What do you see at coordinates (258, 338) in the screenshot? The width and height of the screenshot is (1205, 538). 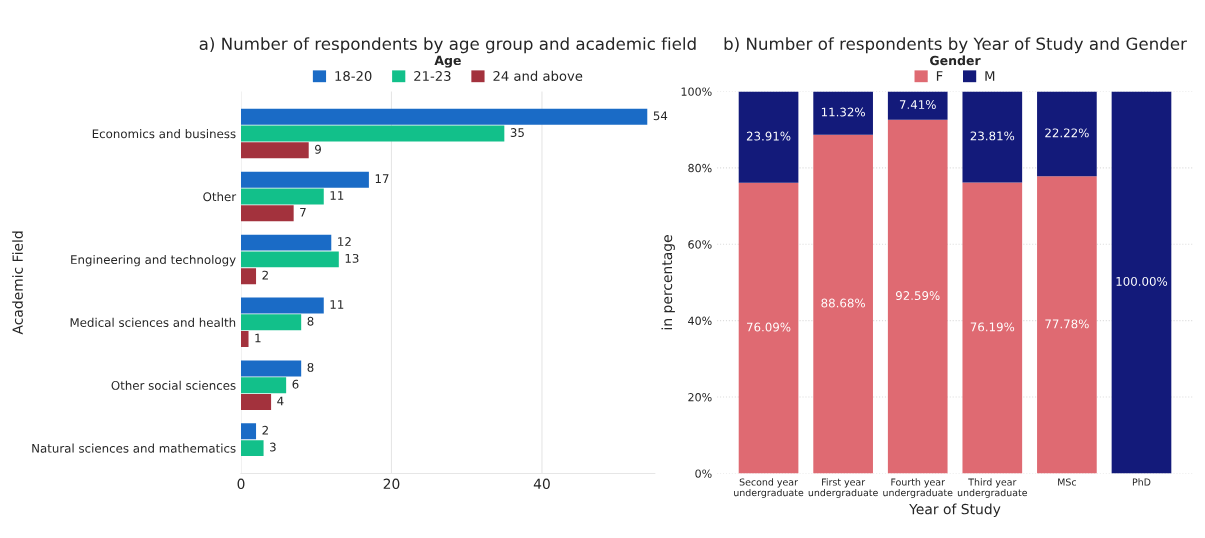 I see `data-label: 1` at bounding box center [258, 338].